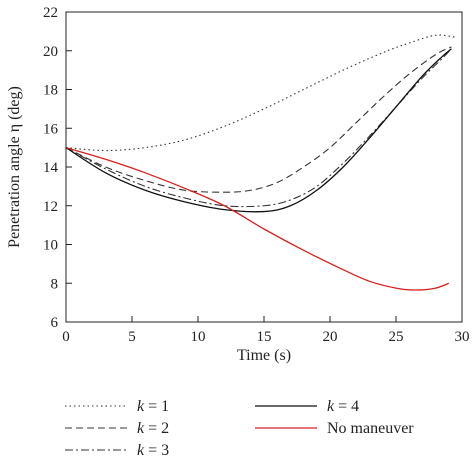 Image resolution: width=474 pixels, height=465 pixels. Describe the element at coordinates (264, 337) in the screenshot. I see `x-tick-label: 15` at that location.